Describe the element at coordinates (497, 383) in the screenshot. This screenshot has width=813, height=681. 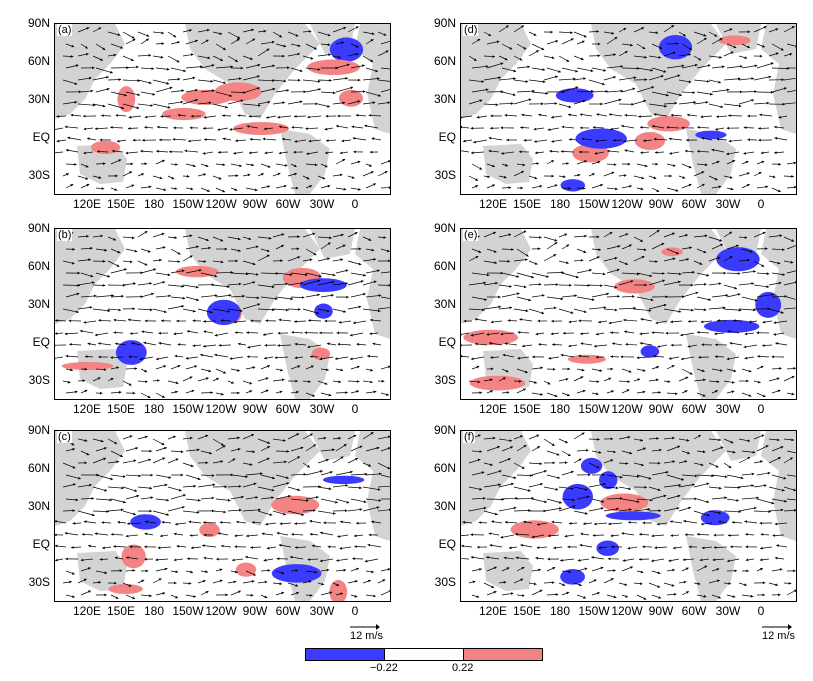
I see `positive-anomaly-region` at that location.